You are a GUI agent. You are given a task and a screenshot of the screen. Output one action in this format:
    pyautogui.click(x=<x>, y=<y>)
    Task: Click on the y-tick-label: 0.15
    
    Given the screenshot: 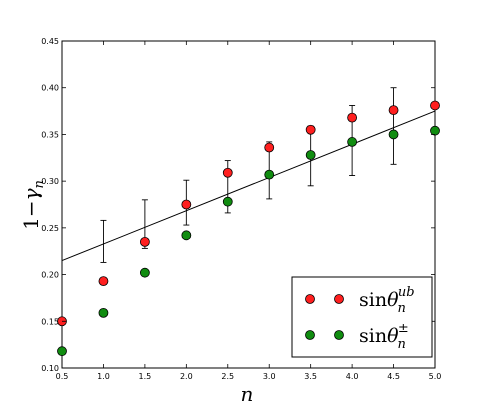 What is the action you would take?
    pyautogui.click(x=50, y=321)
    